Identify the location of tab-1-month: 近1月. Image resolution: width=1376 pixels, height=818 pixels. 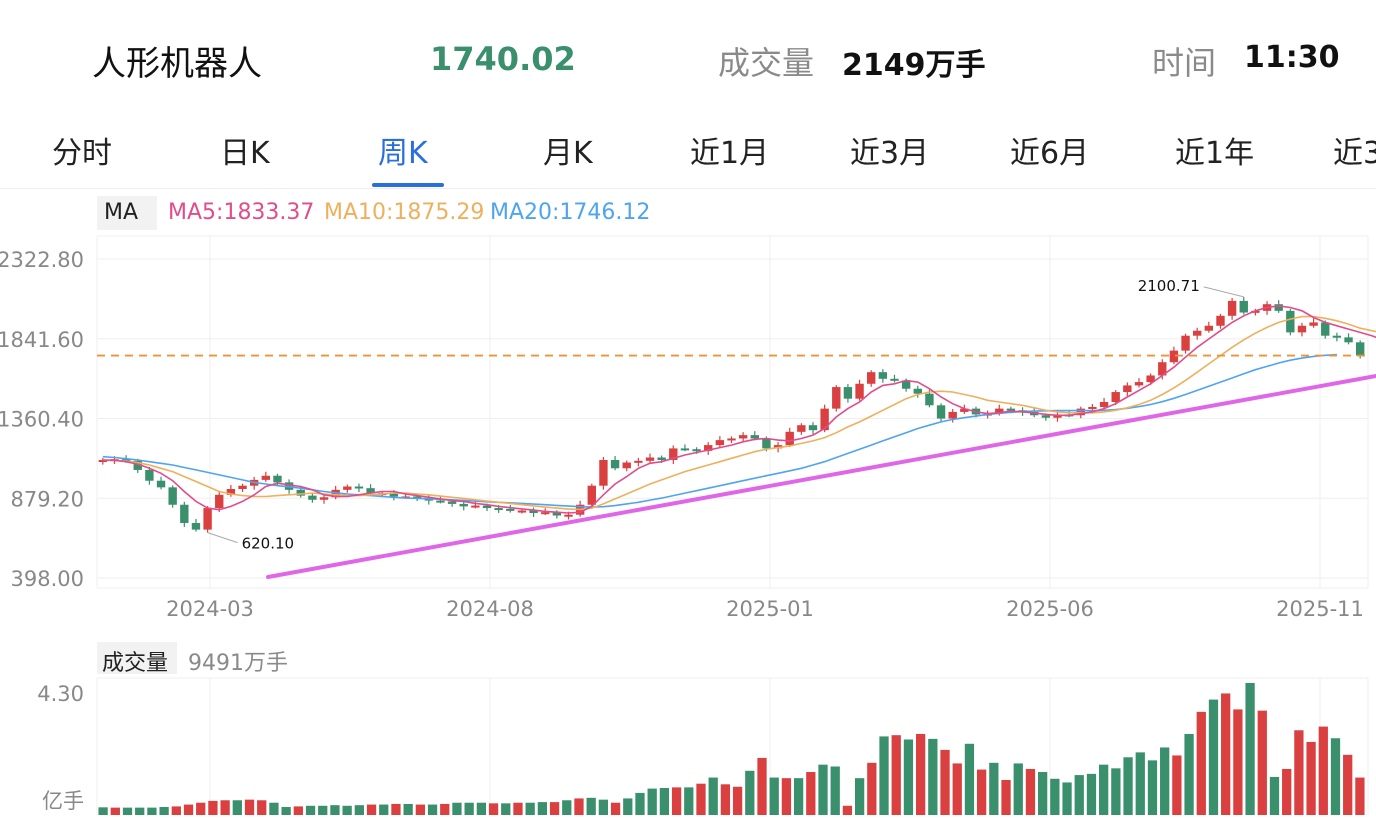
(730, 153).